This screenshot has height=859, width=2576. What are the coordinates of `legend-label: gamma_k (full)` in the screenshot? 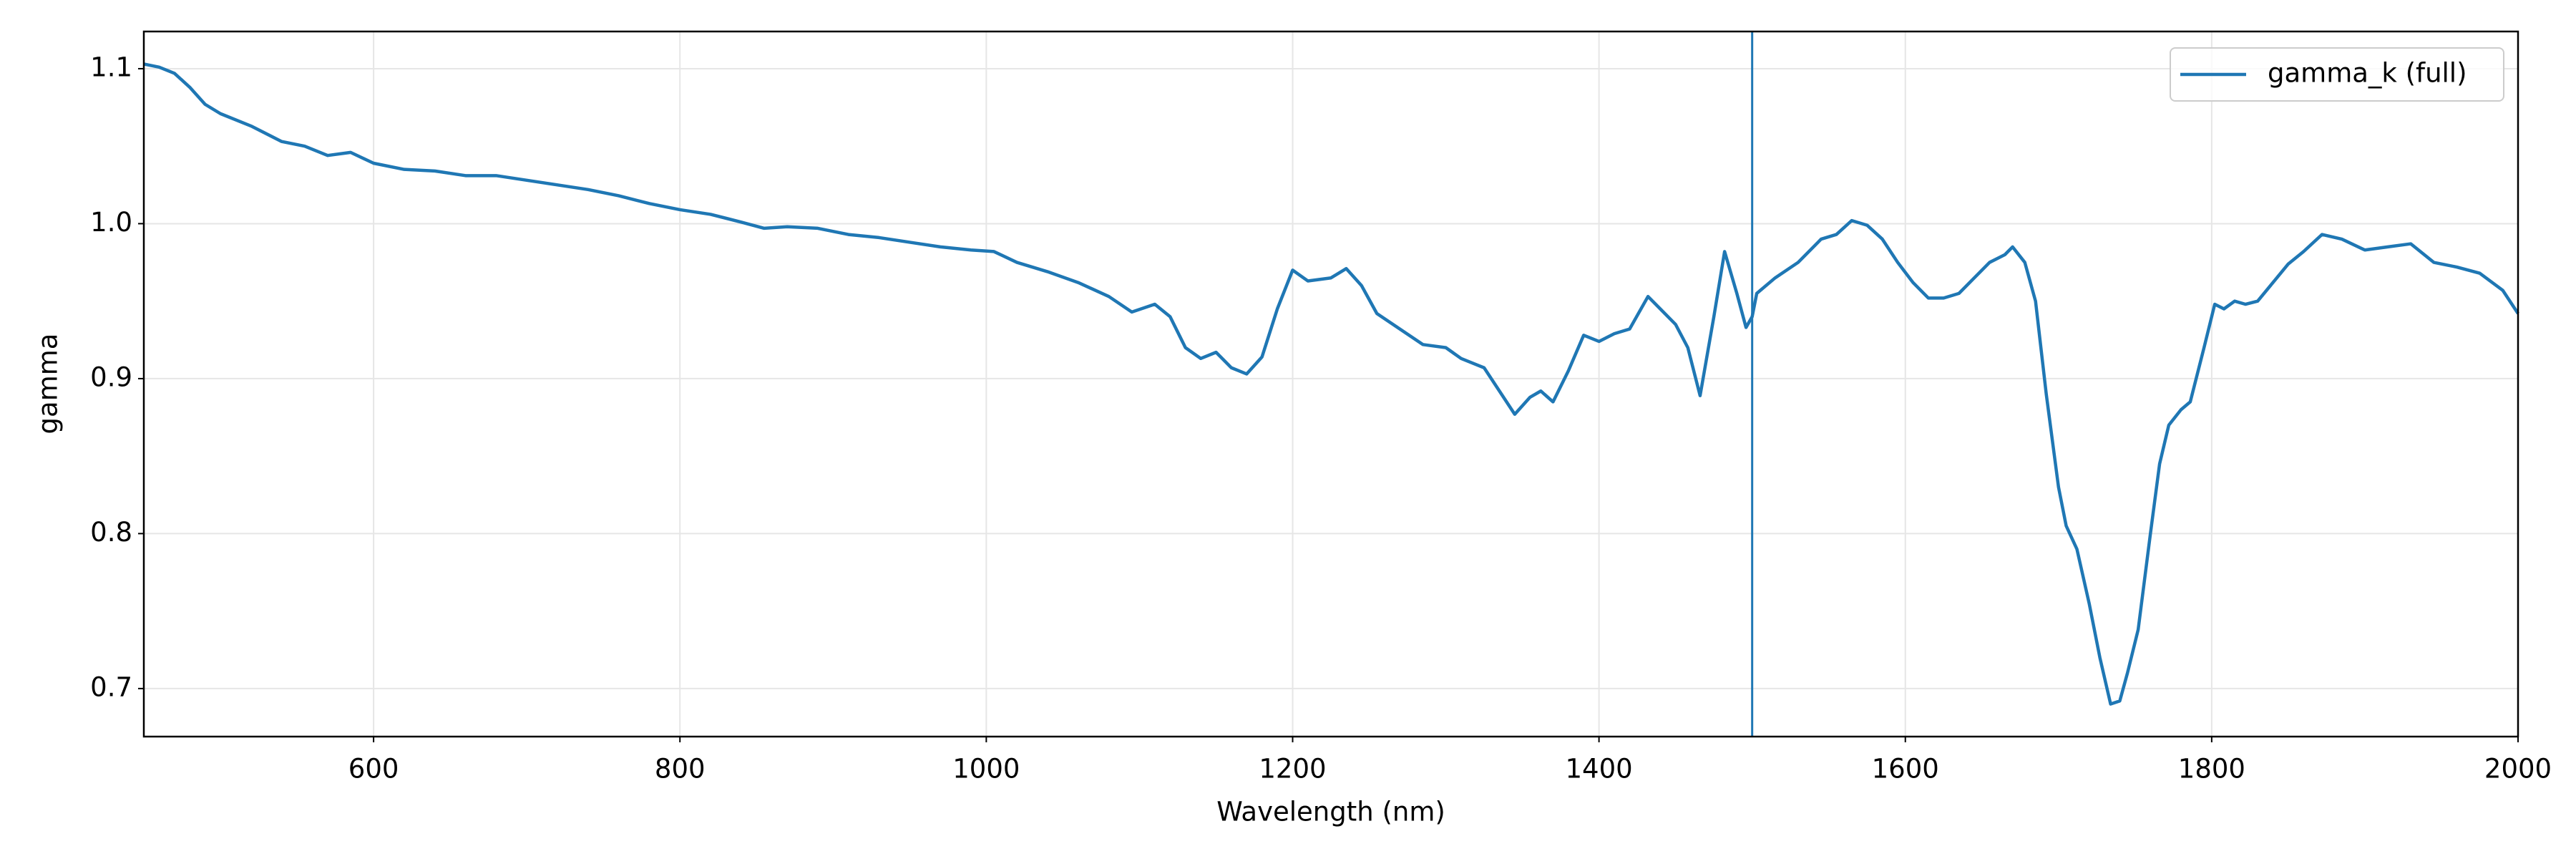 It's located at (2367, 73).